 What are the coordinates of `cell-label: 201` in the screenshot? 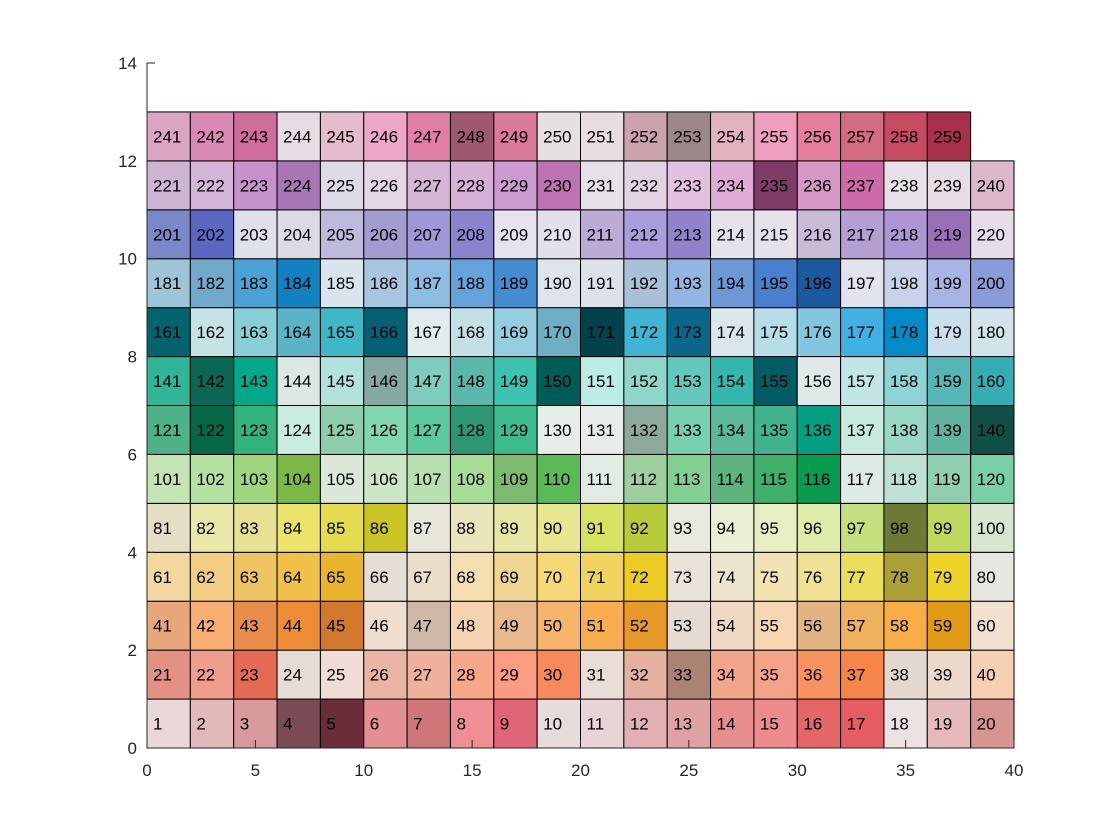 It's located at (167, 234).